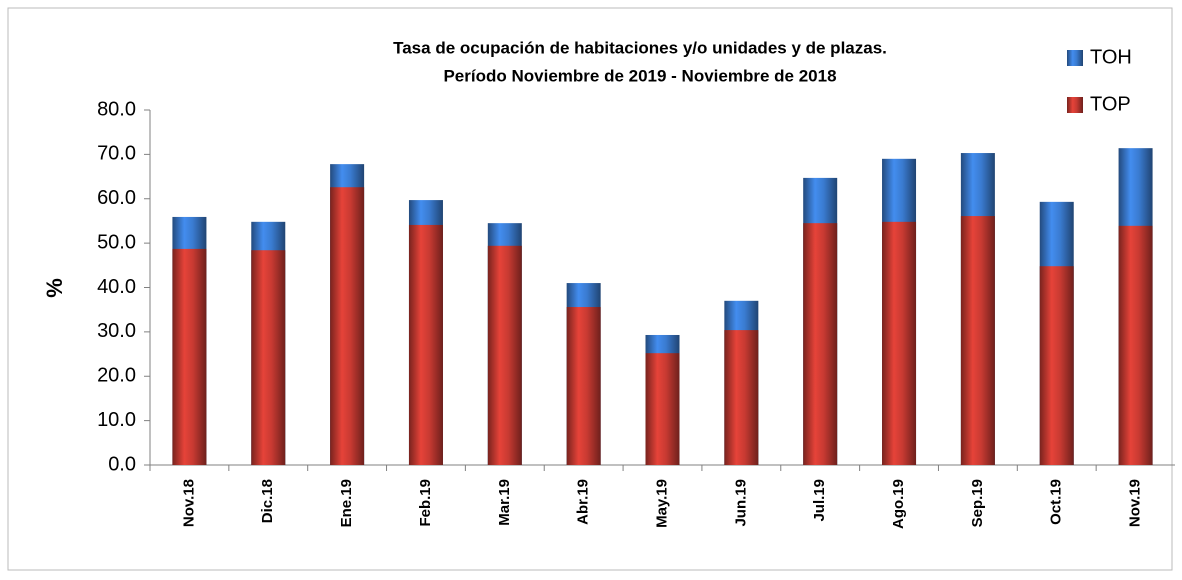 The image size is (1182, 580). I want to click on y-tick-label: 10.0, so click(116, 420).